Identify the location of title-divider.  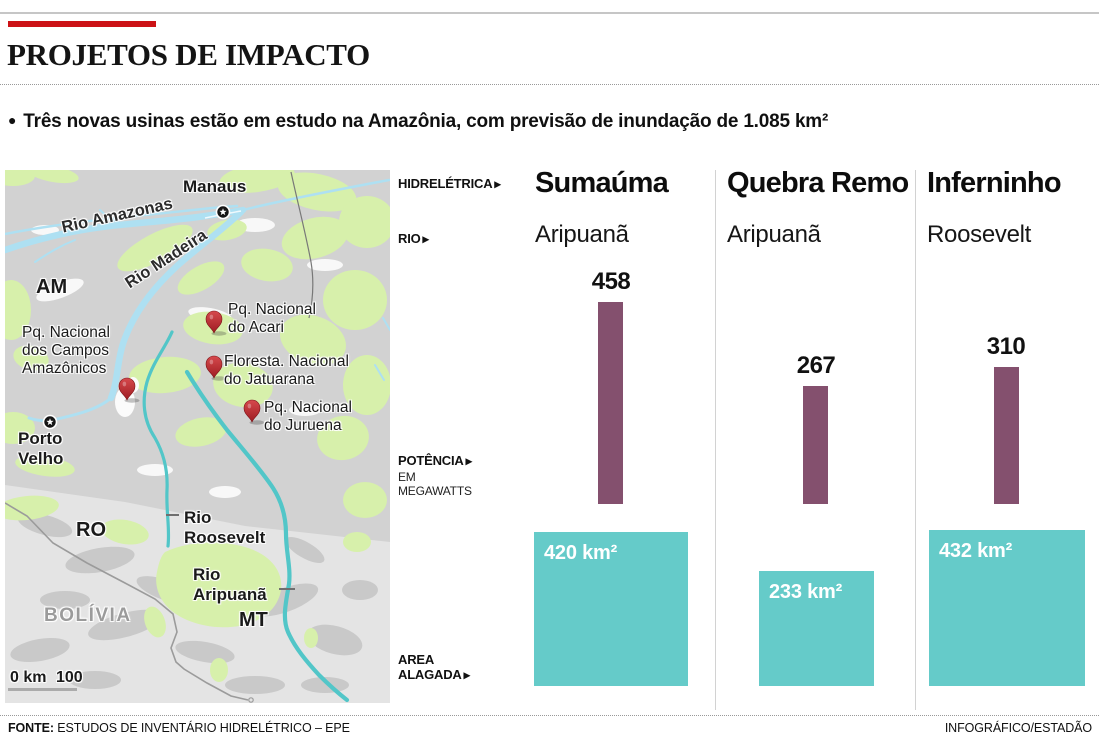
(549, 84).